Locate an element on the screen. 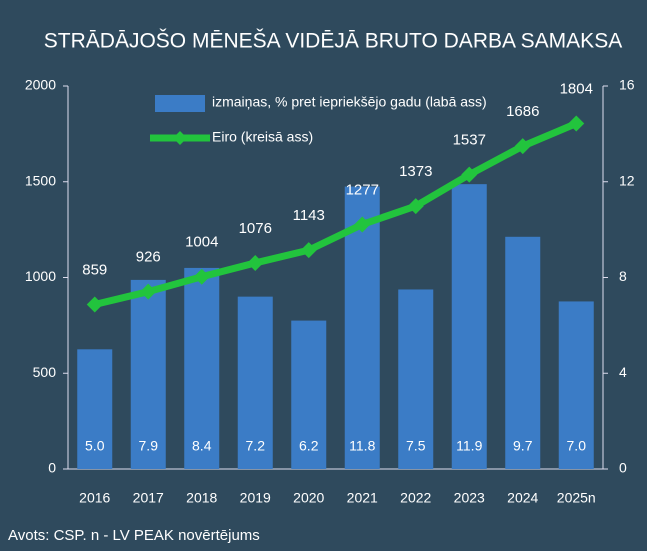 The width and height of the screenshot is (647, 551). x-tick-label: 2025n is located at coordinates (576, 498).